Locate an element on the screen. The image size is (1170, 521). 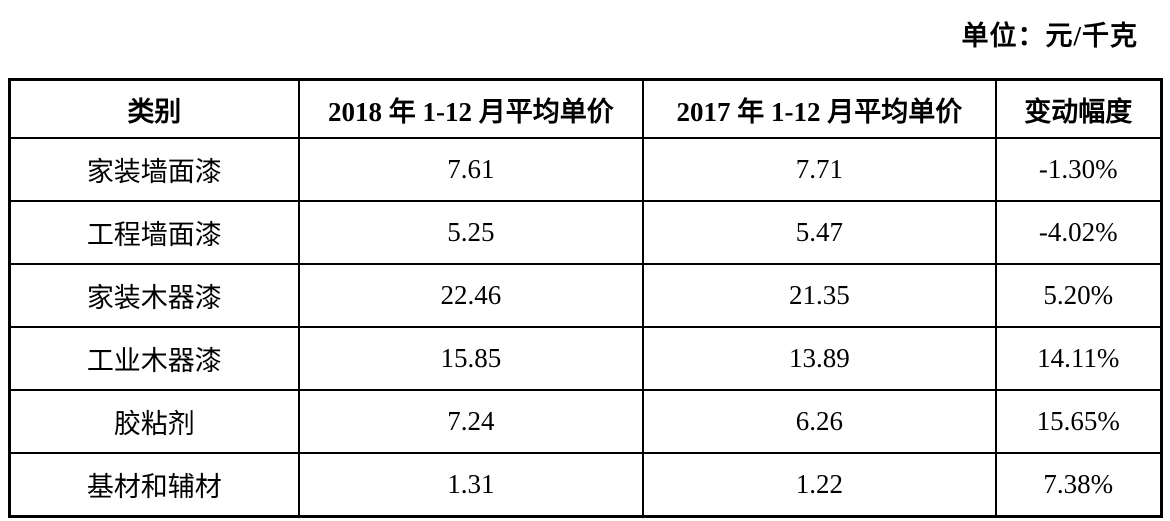
cell-2017-price: 6.26 is located at coordinates (819, 421).